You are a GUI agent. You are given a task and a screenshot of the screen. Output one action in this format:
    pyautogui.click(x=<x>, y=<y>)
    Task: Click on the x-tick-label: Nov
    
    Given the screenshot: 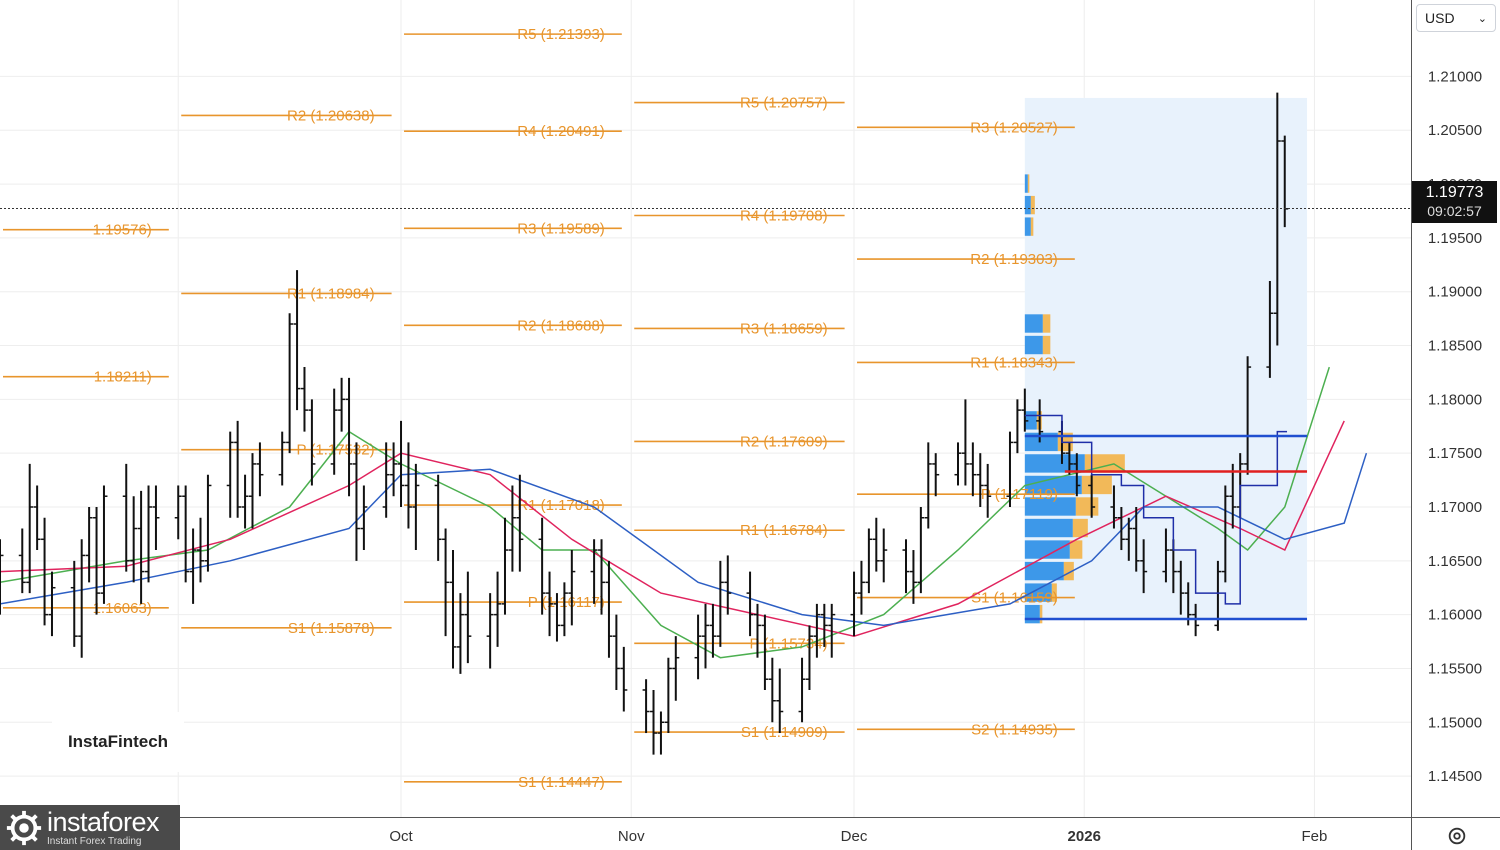 What is the action you would take?
    pyautogui.click(x=631, y=836)
    